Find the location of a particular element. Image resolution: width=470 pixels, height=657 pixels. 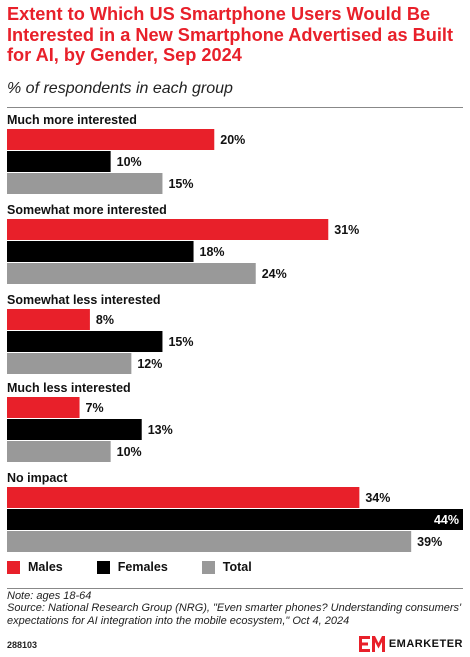

category-label-much-less-interested: Much less interested is located at coordinates (69, 388).